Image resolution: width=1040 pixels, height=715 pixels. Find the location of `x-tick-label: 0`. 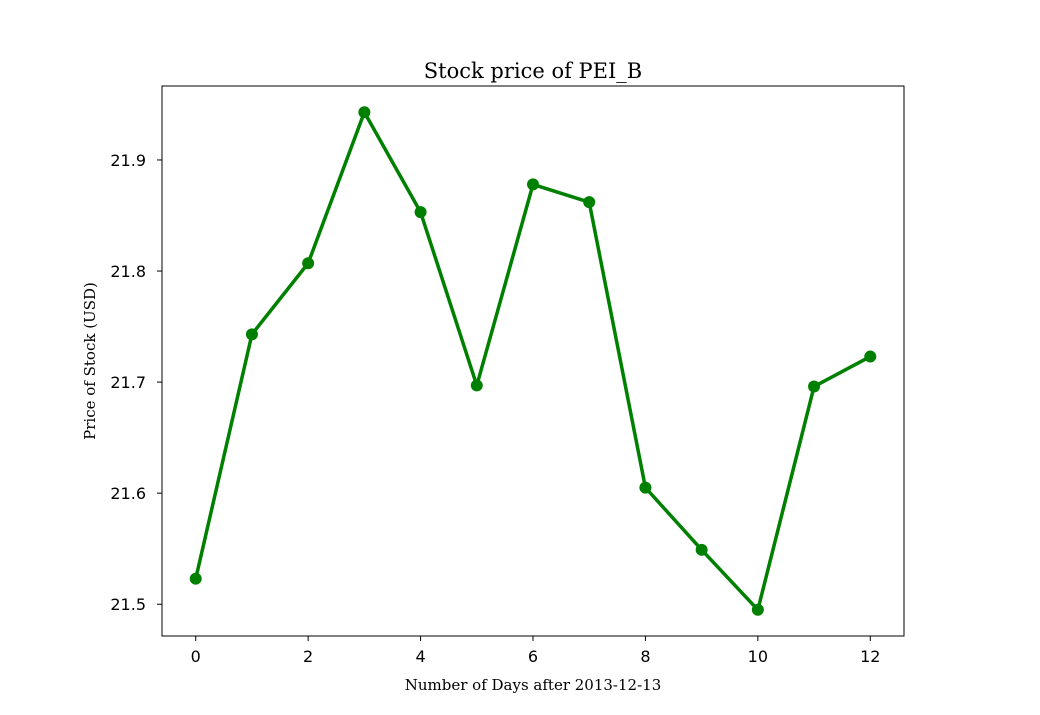

x-tick-label: 0 is located at coordinates (196, 656).